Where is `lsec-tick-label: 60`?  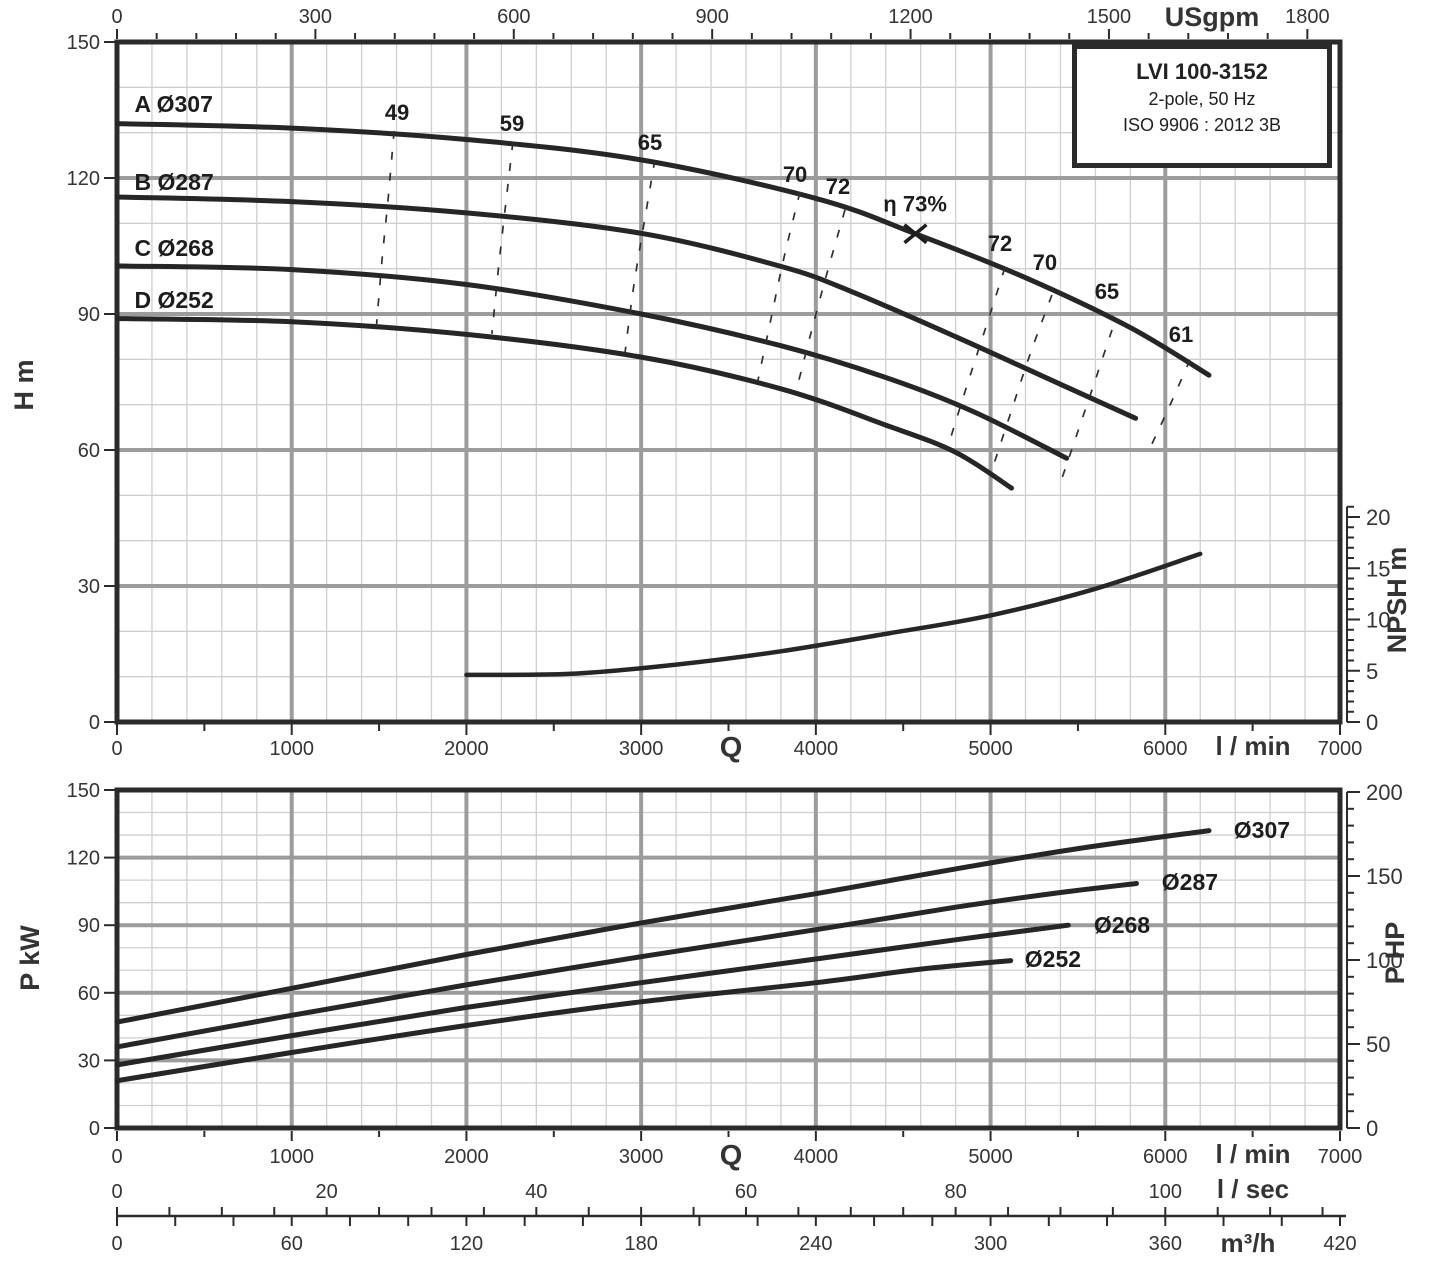 lsec-tick-label: 60 is located at coordinates (746, 1192).